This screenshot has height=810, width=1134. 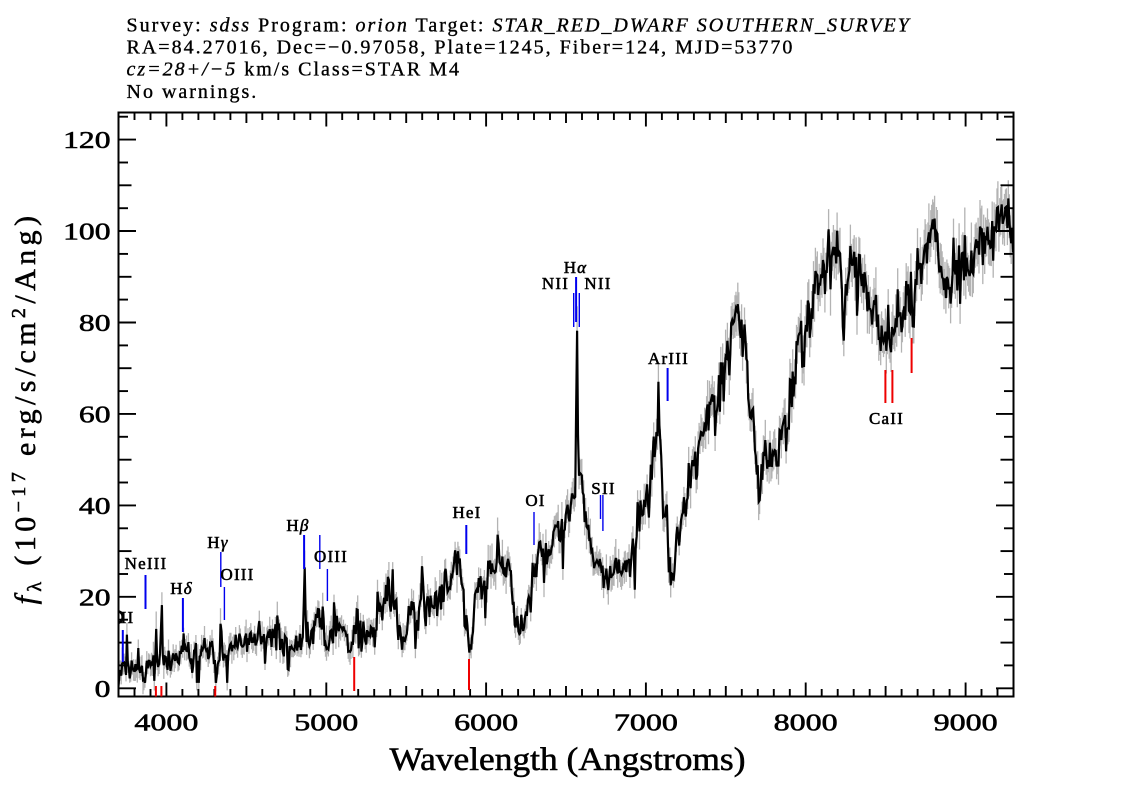 What do you see at coordinates (95, 324) in the screenshot?
I see `svg-text: 80` at bounding box center [95, 324].